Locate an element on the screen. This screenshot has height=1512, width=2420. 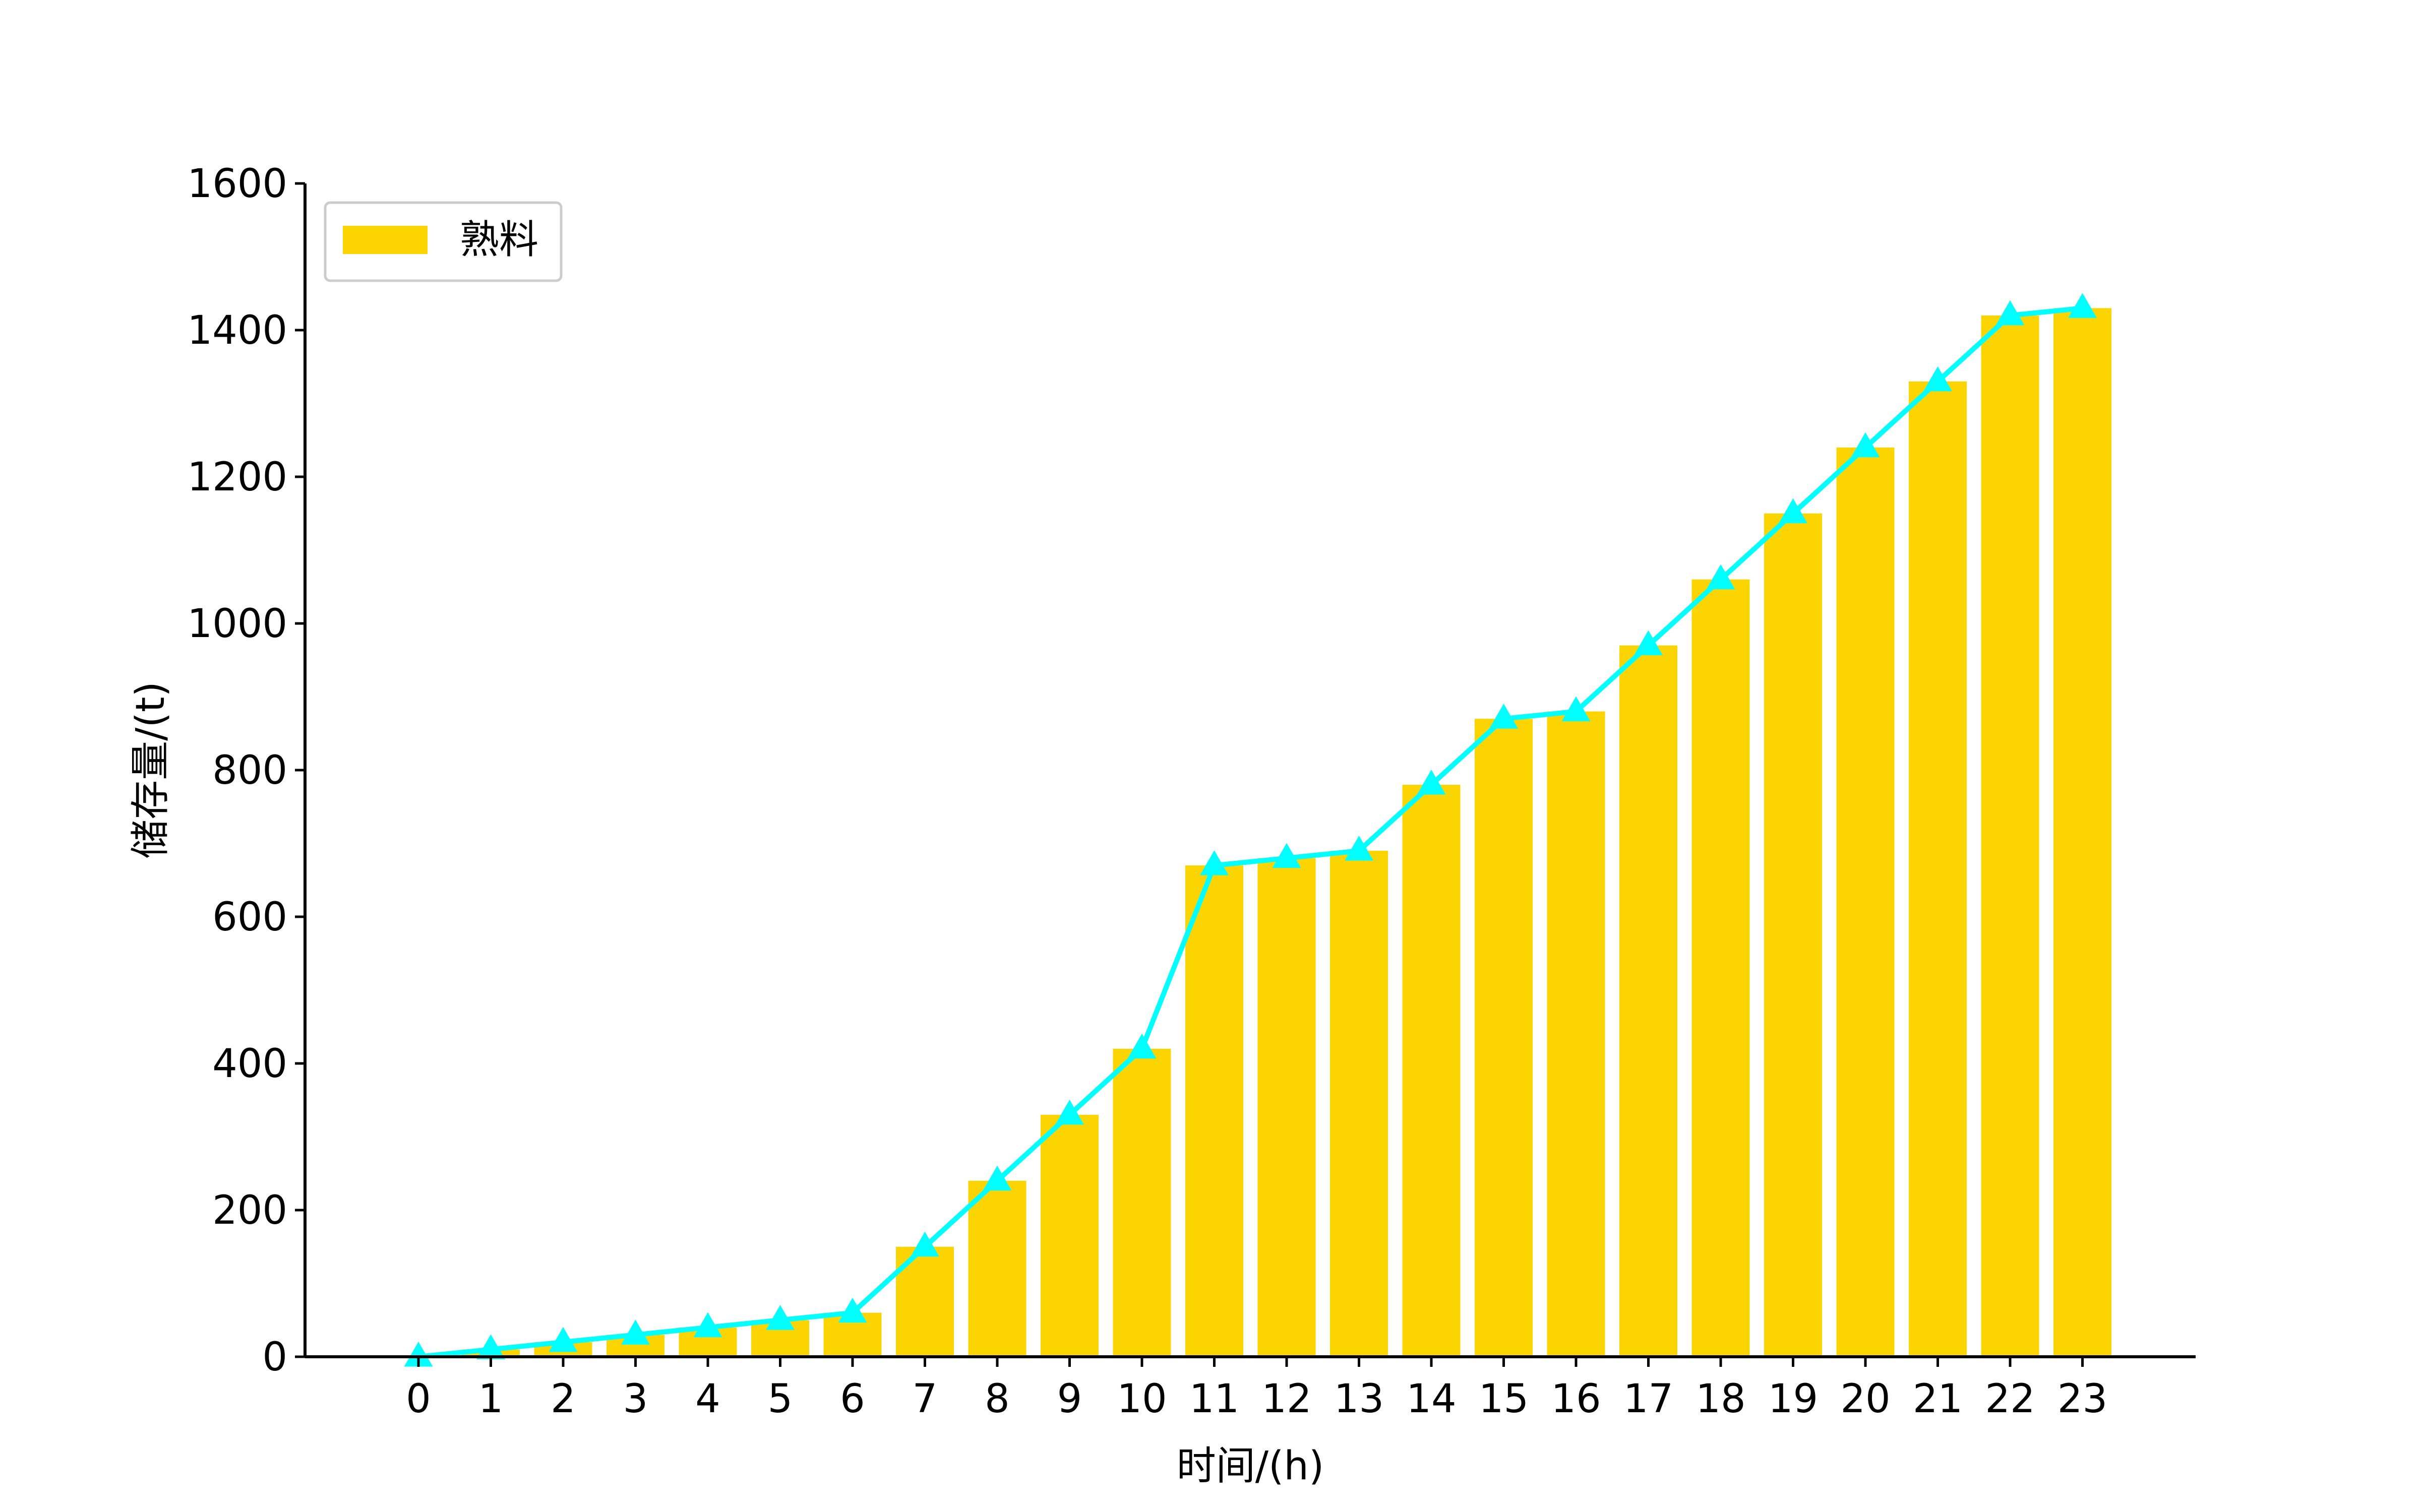
x-tick-label-22: 22 is located at coordinates (2010, 1399).